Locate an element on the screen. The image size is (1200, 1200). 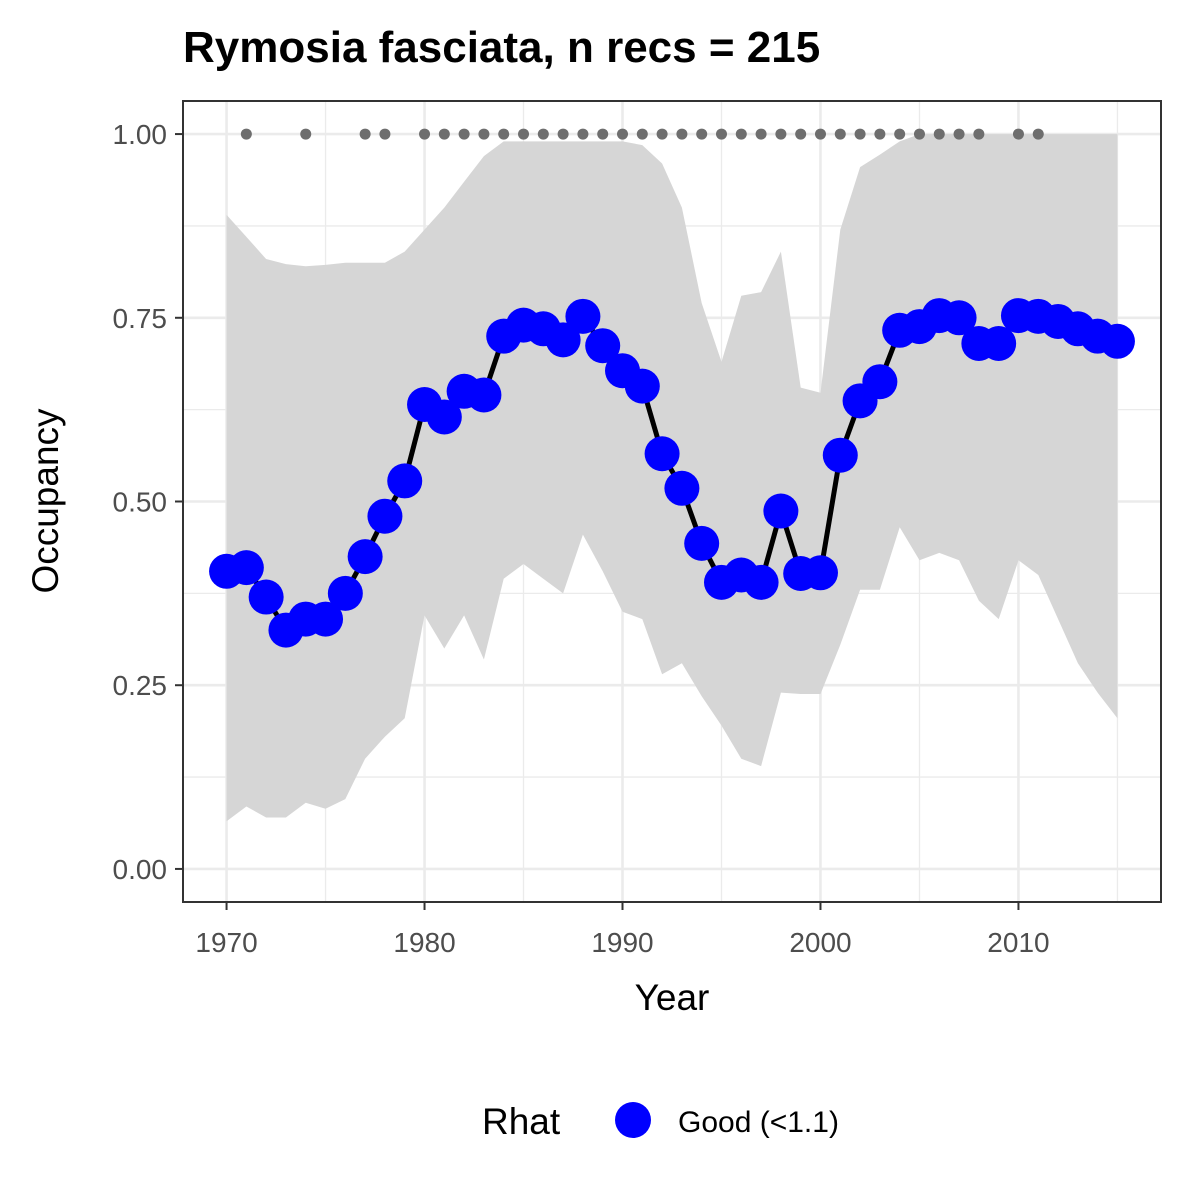
legend-label: Good (<1.1) is located at coordinates (758, 1122).